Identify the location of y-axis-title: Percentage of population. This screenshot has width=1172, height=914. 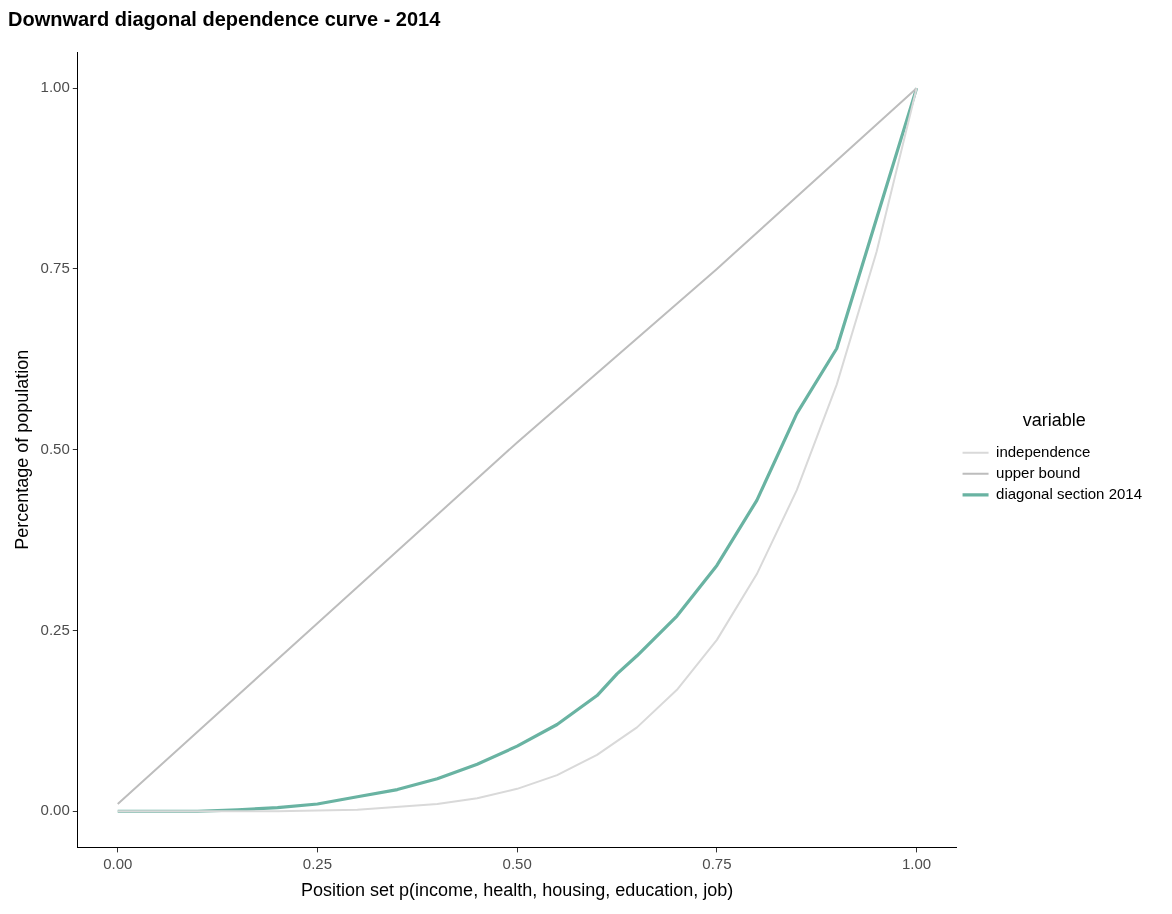
(21, 449).